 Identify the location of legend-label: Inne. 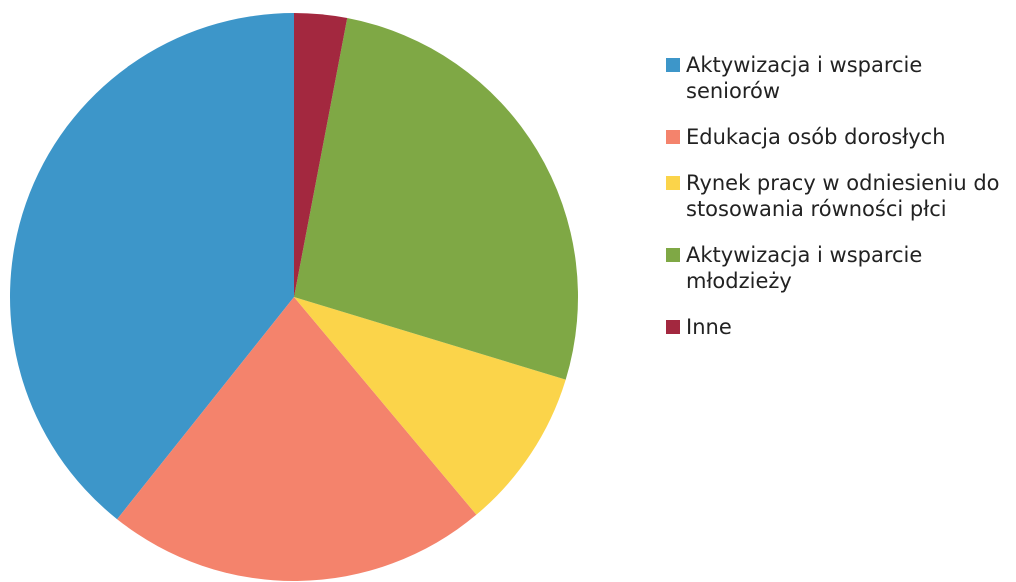
(709, 327).